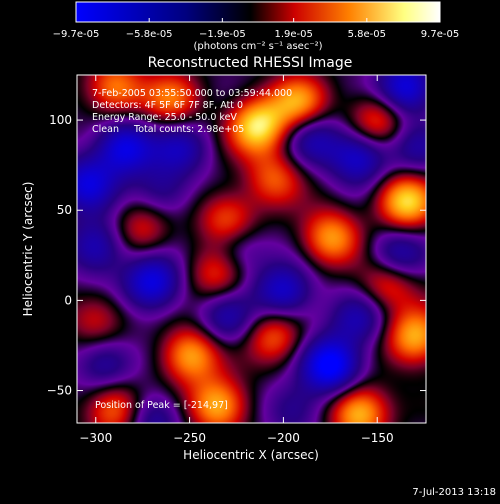 The width and height of the screenshot is (500, 504). What do you see at coordinates (189, 438) in the screenshot?
I see `x-tick-label: −250` at bounding box center [189, 438].